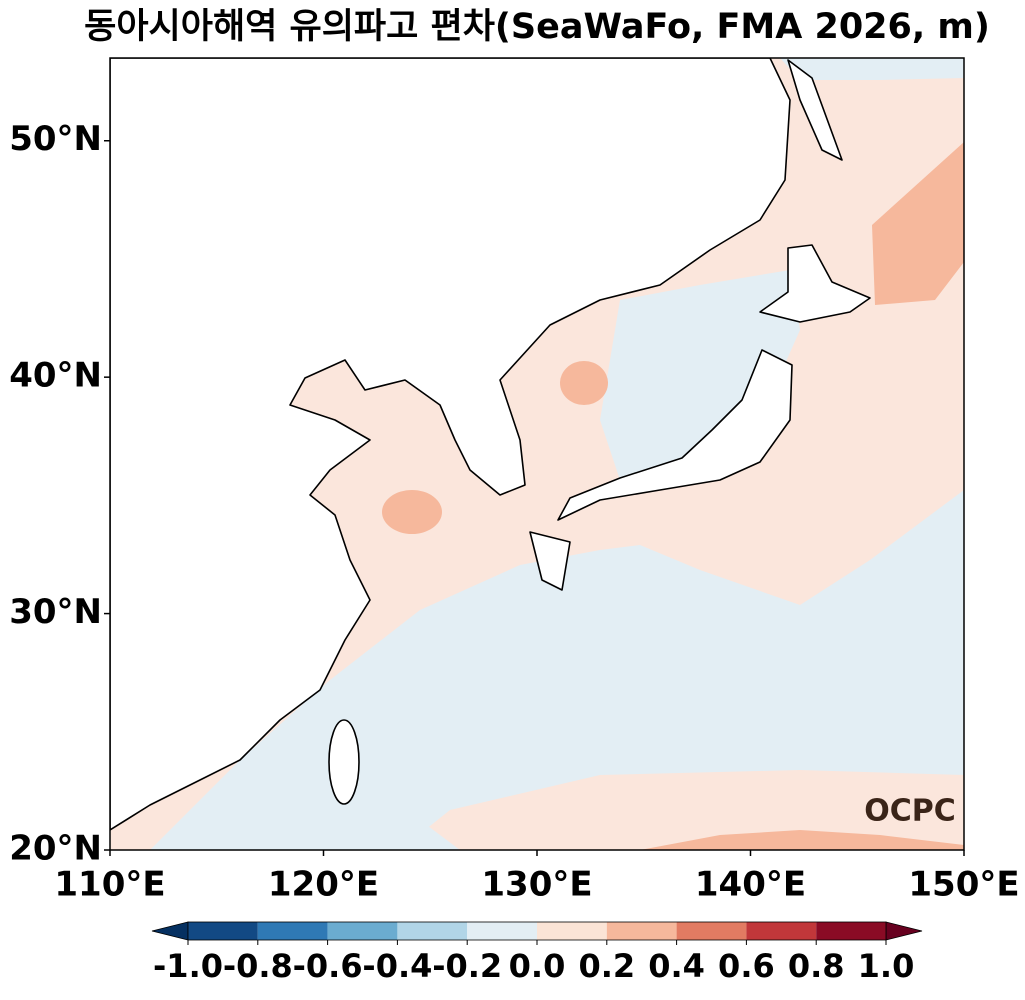  Describe the element at coordinates (910, 811) in the screenshot. I see `logo: OCPC` at that location.